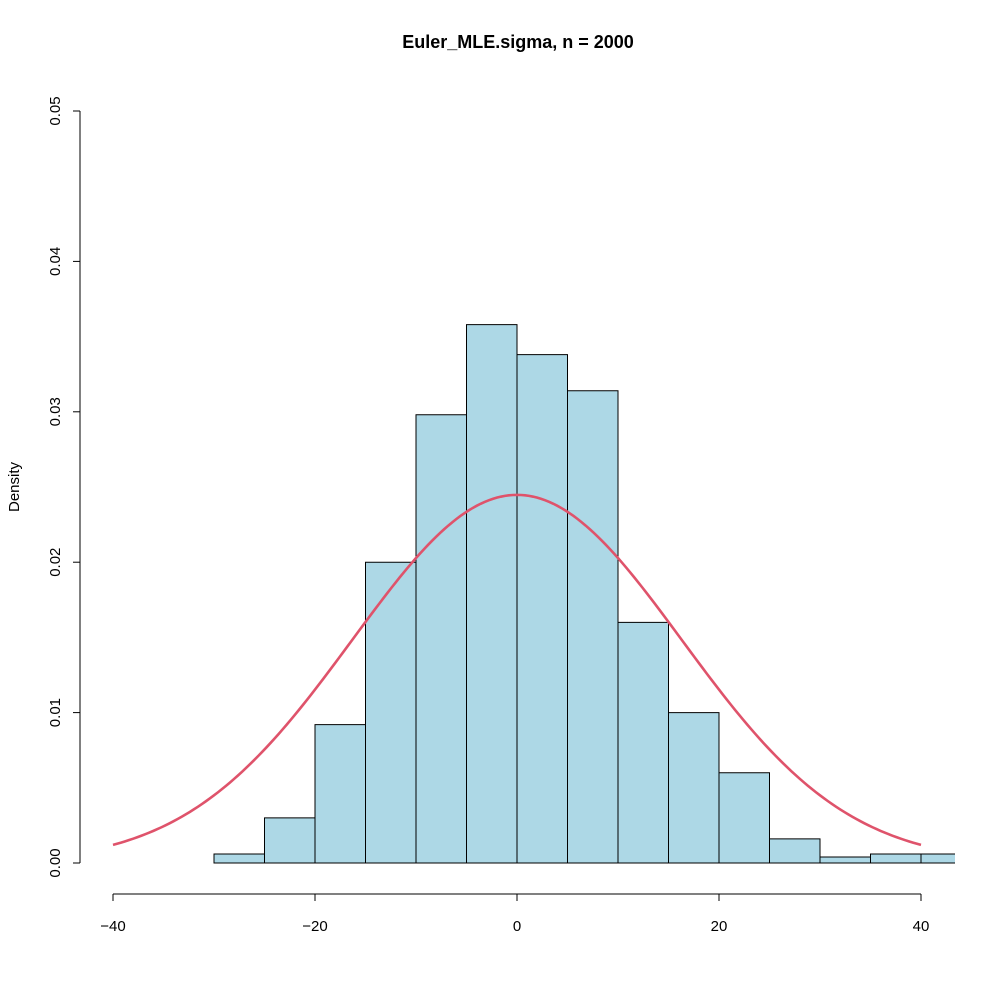  Describe the element at coordinates (921, 926) in the screenshot. I see `x-tick-label: 40` at that location.